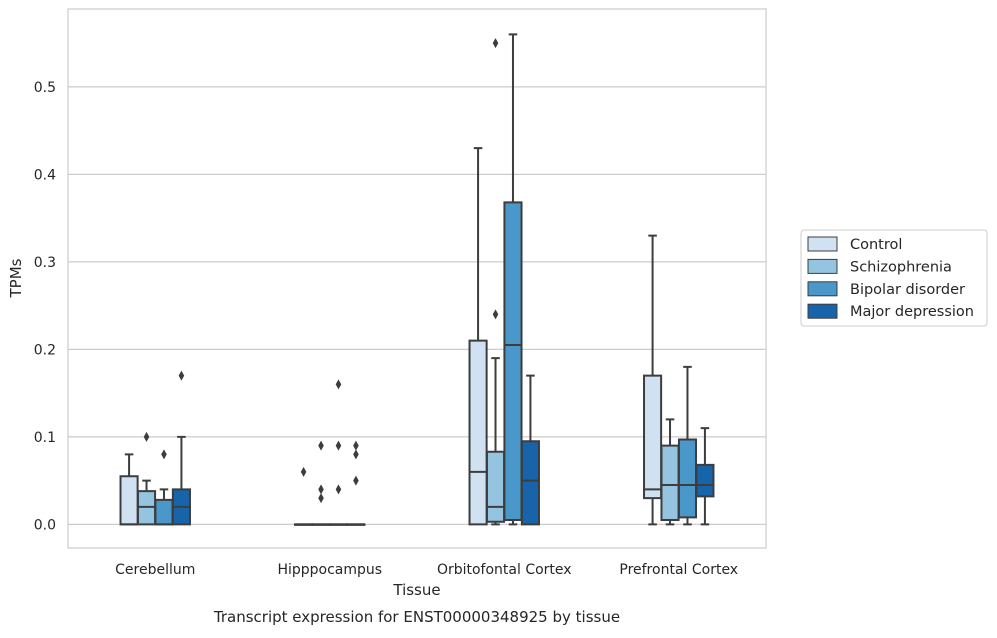 The height and width of the screenshot is (638, 997). I want to click on x-axis-label: Tissue, so click(416, 590).